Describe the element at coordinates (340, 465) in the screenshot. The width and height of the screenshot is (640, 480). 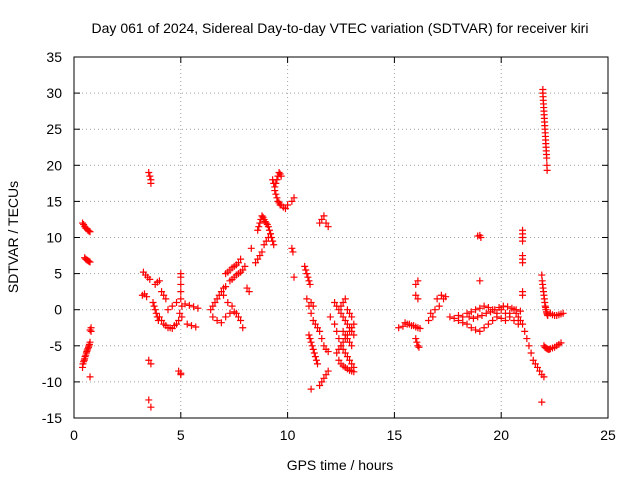
I see `x-axis-label: GPS time / hours` at that location.